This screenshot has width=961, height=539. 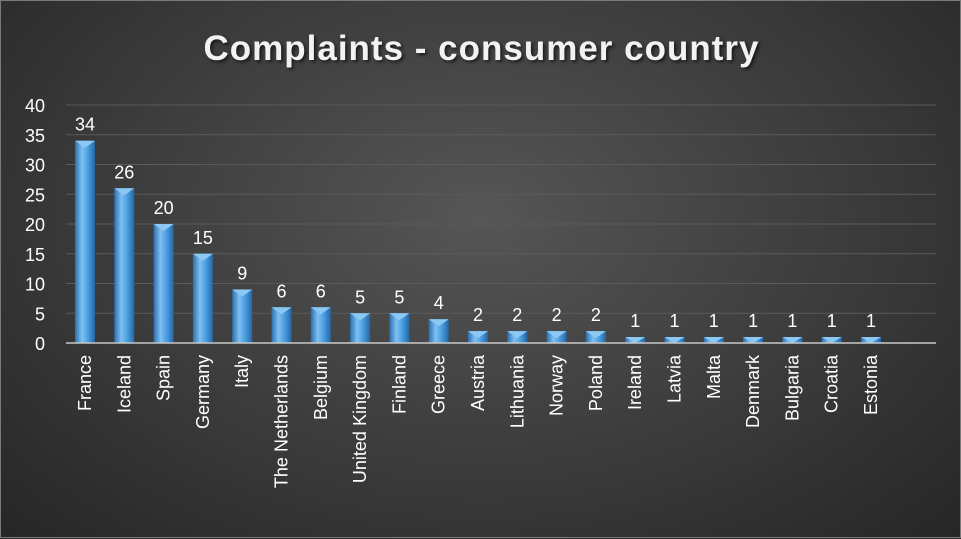 I want to click on x-tick-label: Spain, so click(x=164, y=378).